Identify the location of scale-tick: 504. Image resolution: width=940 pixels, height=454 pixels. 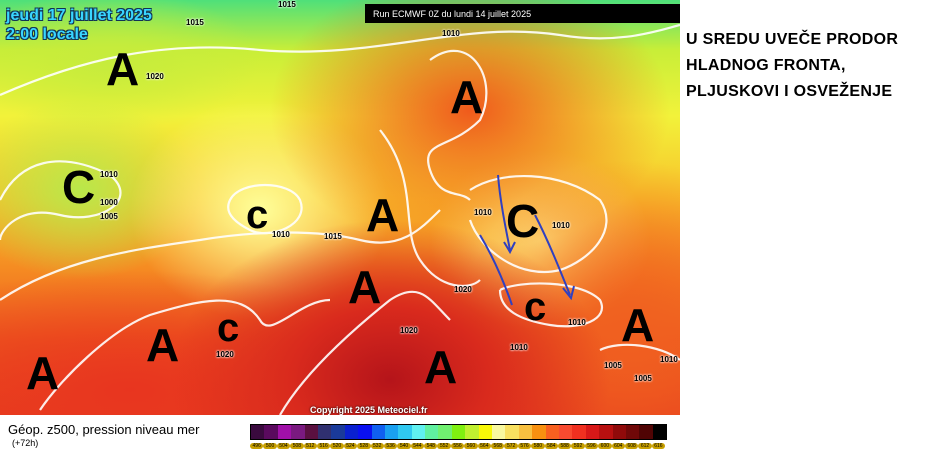
(283, 446).